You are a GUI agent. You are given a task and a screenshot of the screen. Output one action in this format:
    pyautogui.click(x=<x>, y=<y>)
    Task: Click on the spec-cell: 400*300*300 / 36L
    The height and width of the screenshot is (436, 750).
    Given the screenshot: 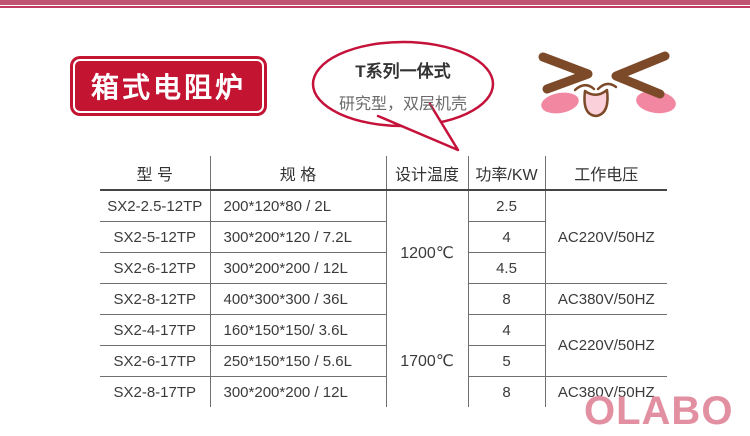 What is the action you would take?
    pyautogui.click(x=298, y=299)
    